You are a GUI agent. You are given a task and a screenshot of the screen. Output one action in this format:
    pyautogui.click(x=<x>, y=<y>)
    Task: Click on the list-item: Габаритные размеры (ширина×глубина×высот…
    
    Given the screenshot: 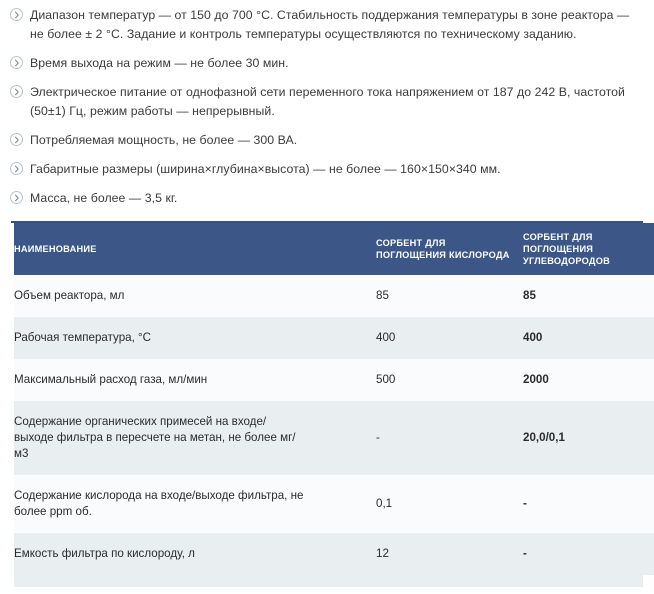 What is the action you would take?
    pyautogui.click(x=327, y=169)
    